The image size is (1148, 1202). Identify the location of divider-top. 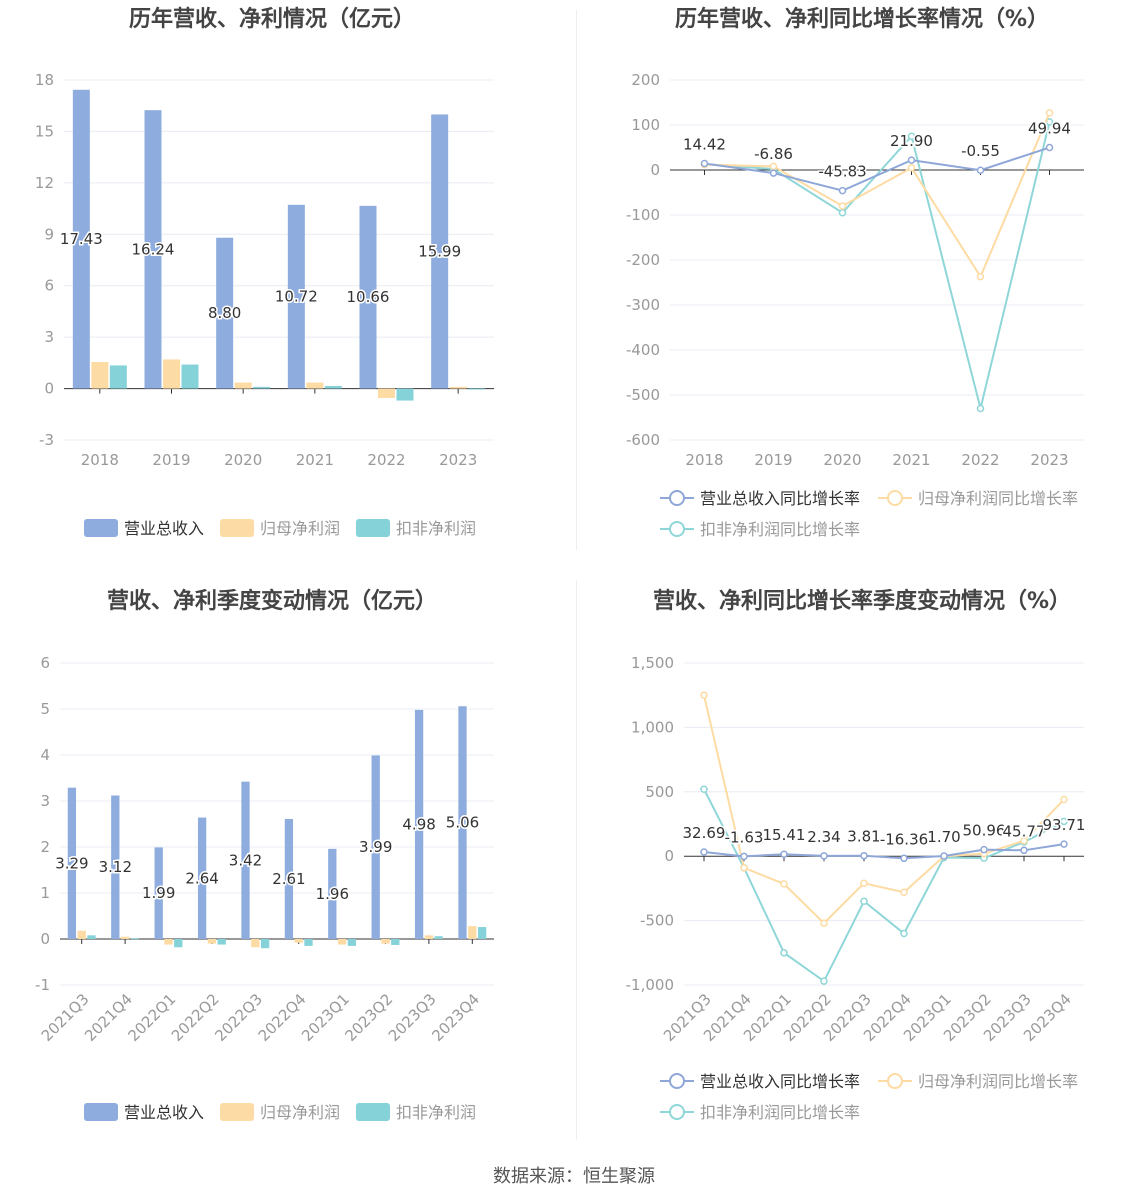
(576, 280).